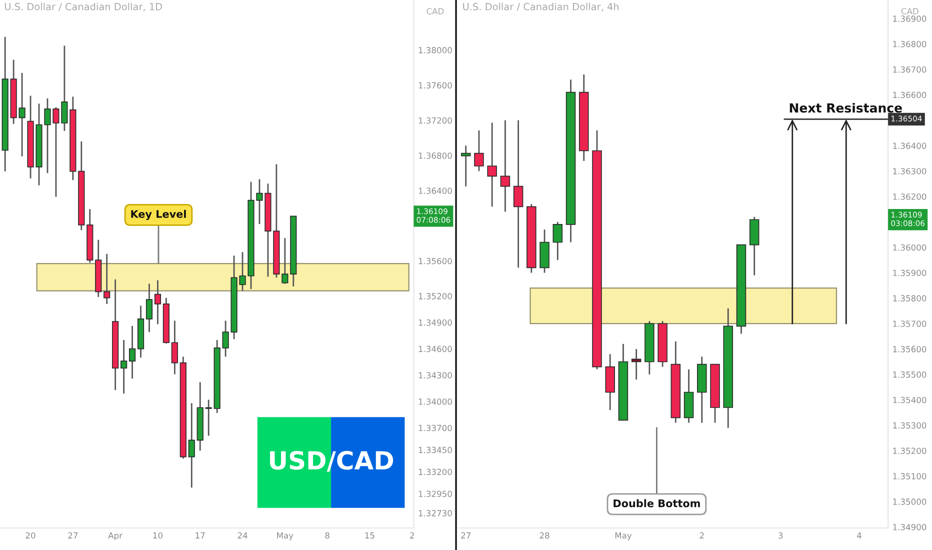  What do you see at coordinates (909, 374) in the screenshot?
I see `y-tick-label: 1.35500` at bounding box center [909, 374].